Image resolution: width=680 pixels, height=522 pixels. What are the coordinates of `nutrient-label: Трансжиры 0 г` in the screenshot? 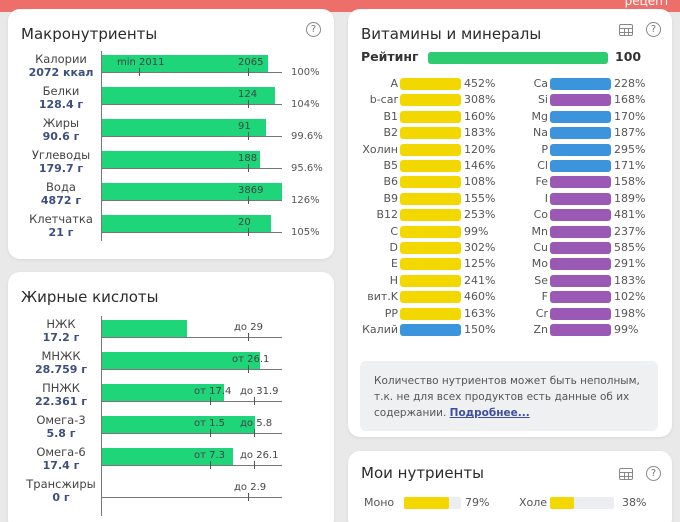 It's located at (61, 491).